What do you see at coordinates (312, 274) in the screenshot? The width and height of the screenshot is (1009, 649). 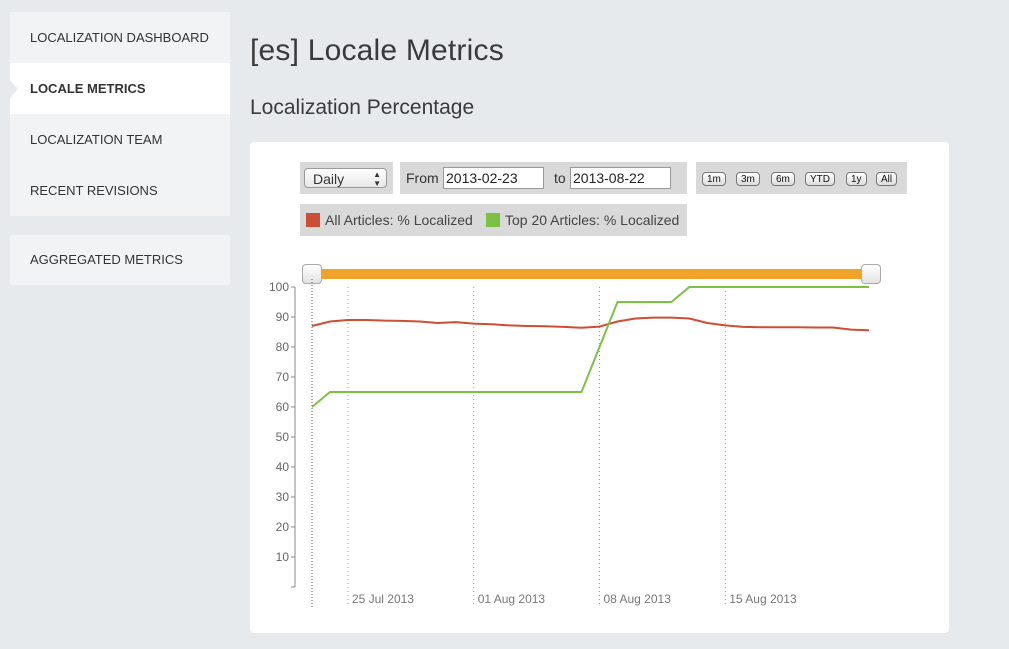 I see `range-slider-left-handle` at bounding box center [312, 274].